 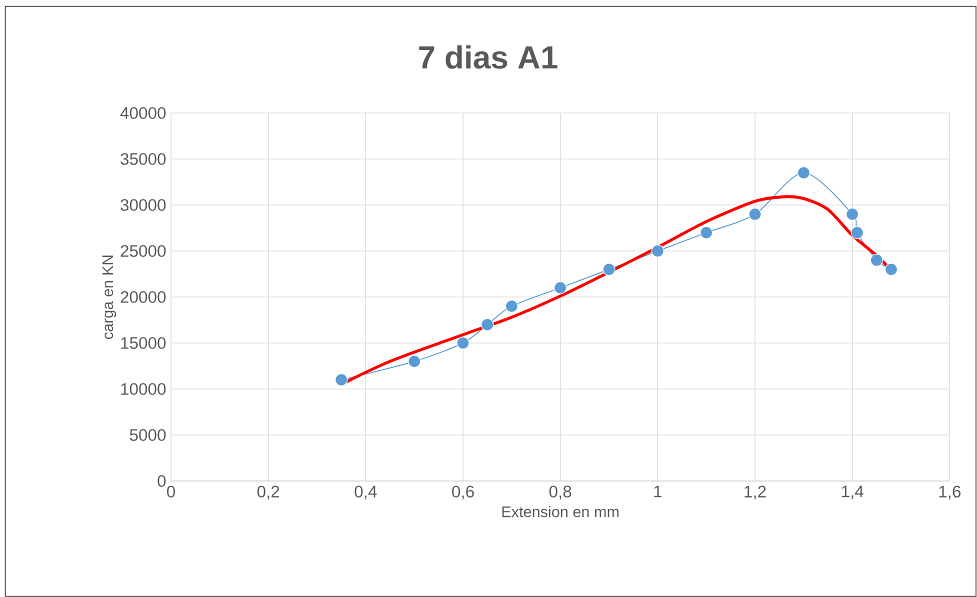 What do you see at coordinates (755, 493) in the screenshot?
I see `x-tick-label: 1,2` at bounding box center [755, 493].